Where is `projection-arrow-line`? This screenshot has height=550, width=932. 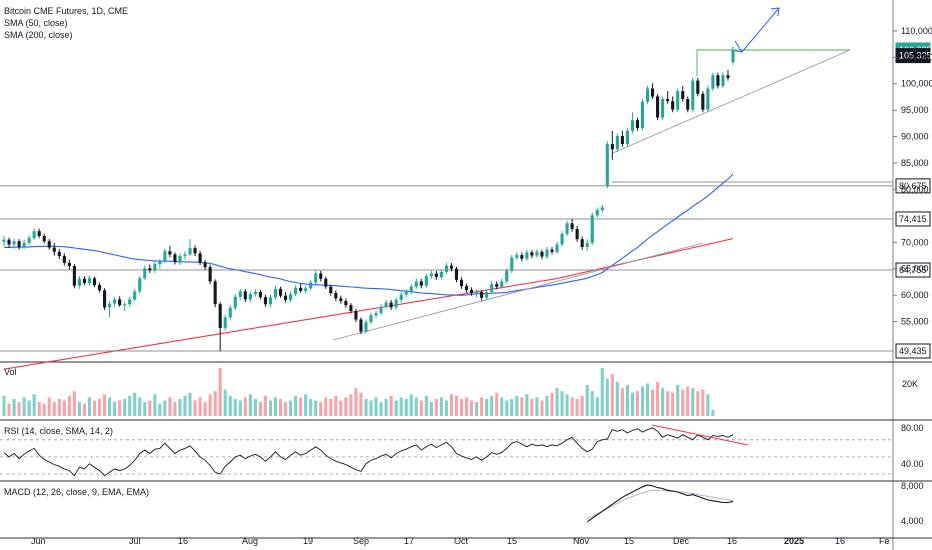 projection-arrow-line is located at coordinates (760, 30).